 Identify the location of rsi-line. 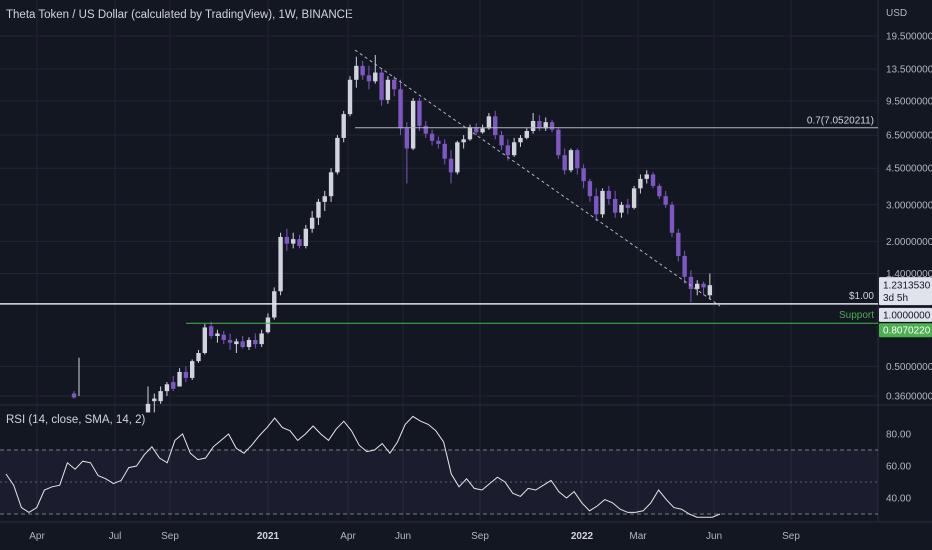
(363, 466).